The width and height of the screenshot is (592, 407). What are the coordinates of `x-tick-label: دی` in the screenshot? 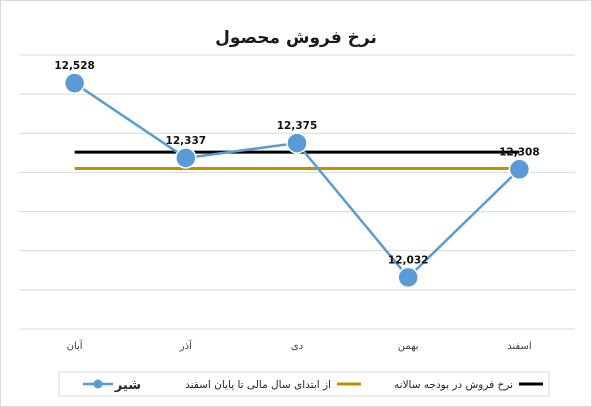 It's located at (297, 346).